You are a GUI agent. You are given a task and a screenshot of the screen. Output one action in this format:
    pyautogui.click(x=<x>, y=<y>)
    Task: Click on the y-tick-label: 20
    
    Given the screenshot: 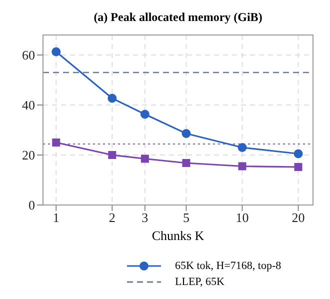 What is the action you would take?
    pyautogui.click(x=28, y=155)
    